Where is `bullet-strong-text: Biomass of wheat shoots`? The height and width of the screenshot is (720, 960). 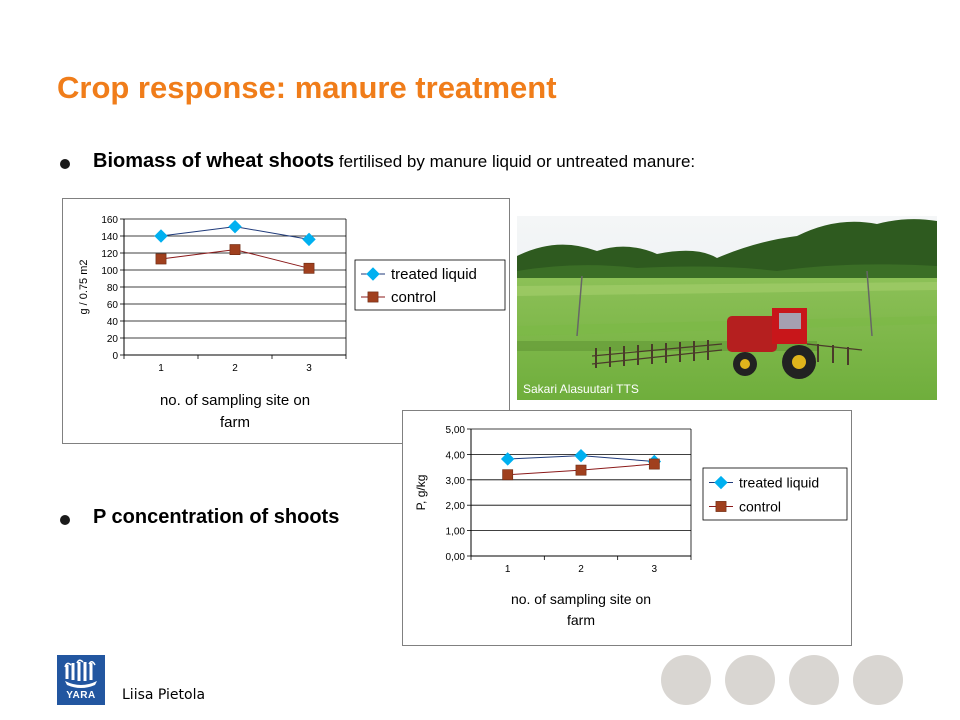 bullet-strong-text: Biomass of wheat shoots is located at coordinates (214, 161).